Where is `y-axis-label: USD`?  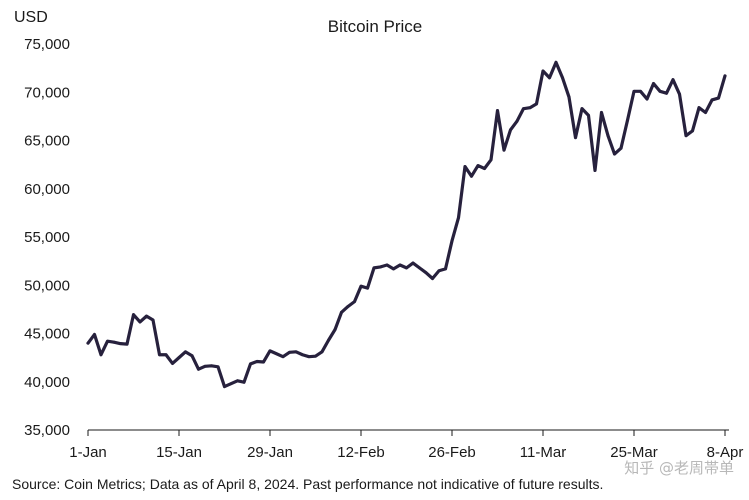
y-axis-label: USD is located at coordinates (31, 17).